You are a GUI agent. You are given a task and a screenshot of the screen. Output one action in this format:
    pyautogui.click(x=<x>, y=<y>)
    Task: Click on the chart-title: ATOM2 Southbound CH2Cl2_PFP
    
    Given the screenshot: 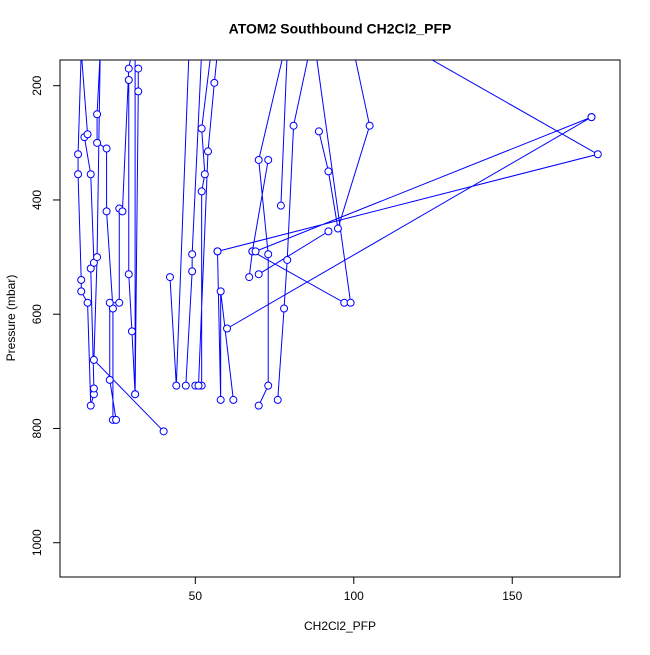 What is the action you would take?
    pyautogui.click(x=340, y=29)
    